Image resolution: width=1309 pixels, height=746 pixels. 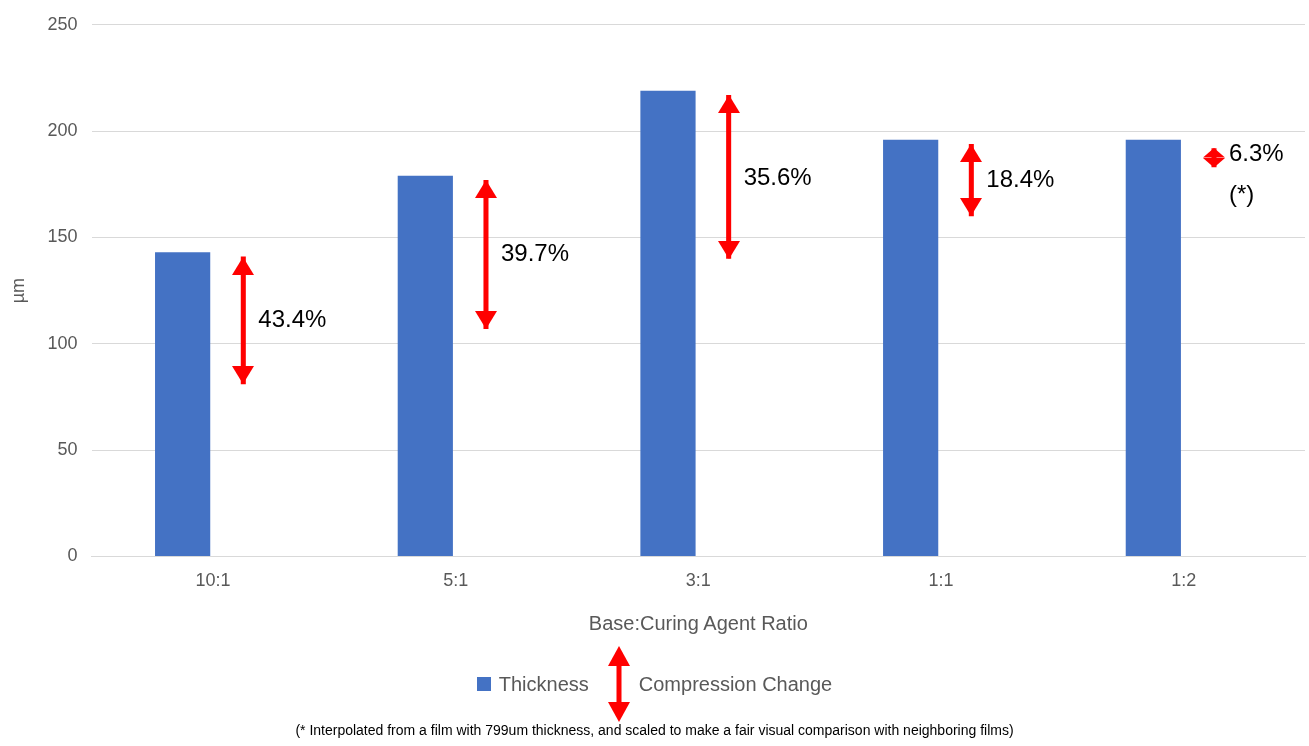 I want to click on text: (* Interpolated from a film with 799um thickness, and scaled to make a fair visual comparison with neighboring films), so click(x=654, y=730).